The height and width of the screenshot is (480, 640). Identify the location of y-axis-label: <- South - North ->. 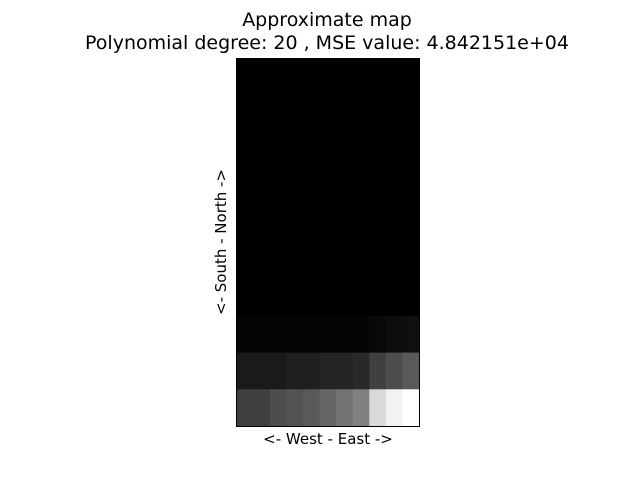
(221, 242).